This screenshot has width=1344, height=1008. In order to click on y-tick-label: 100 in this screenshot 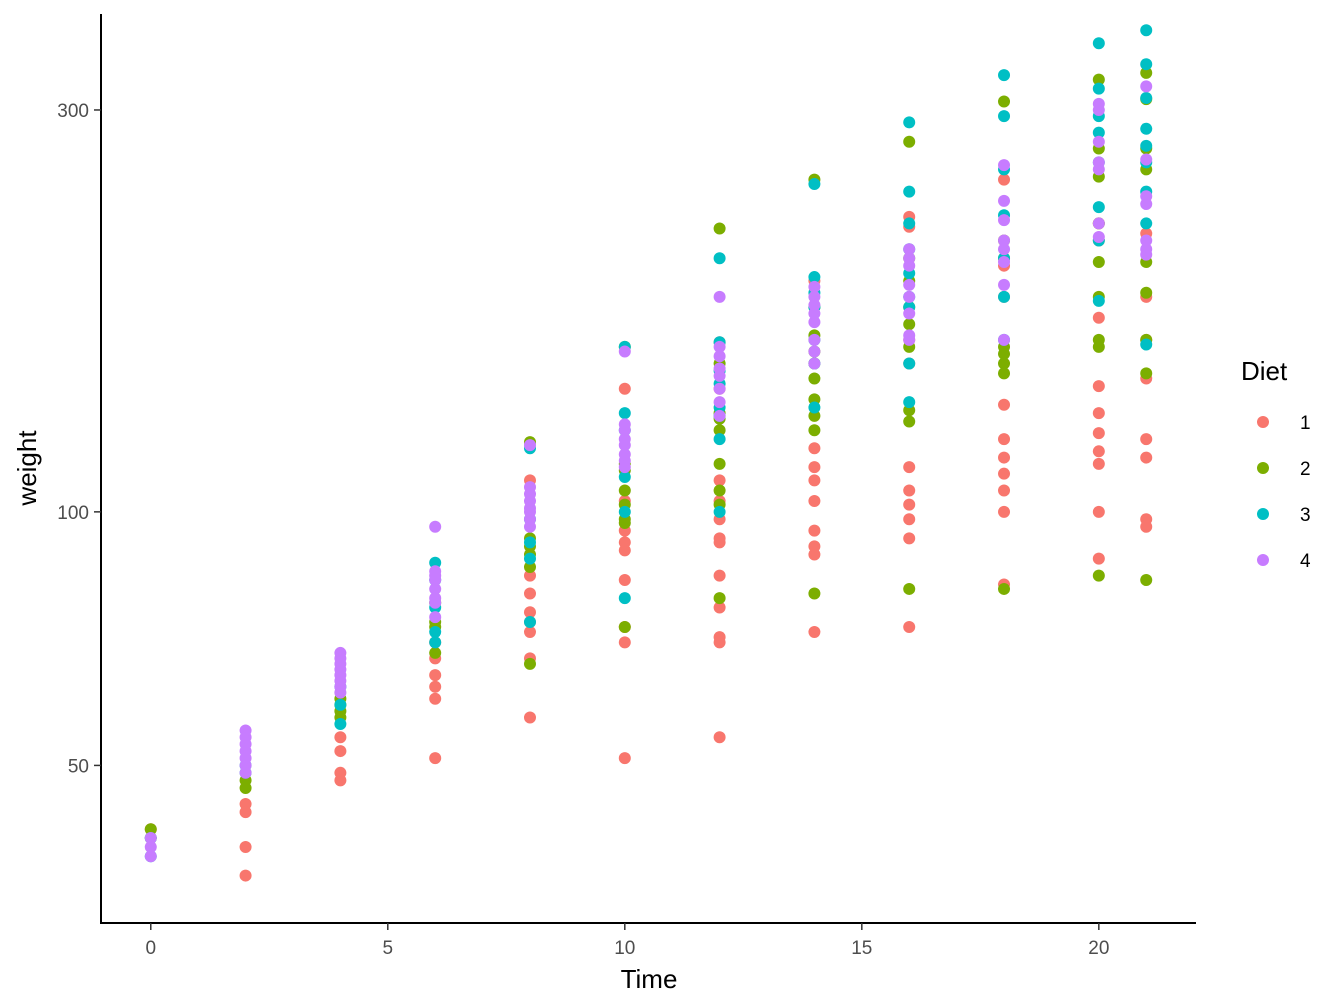, I will do `click(73, 513)`.